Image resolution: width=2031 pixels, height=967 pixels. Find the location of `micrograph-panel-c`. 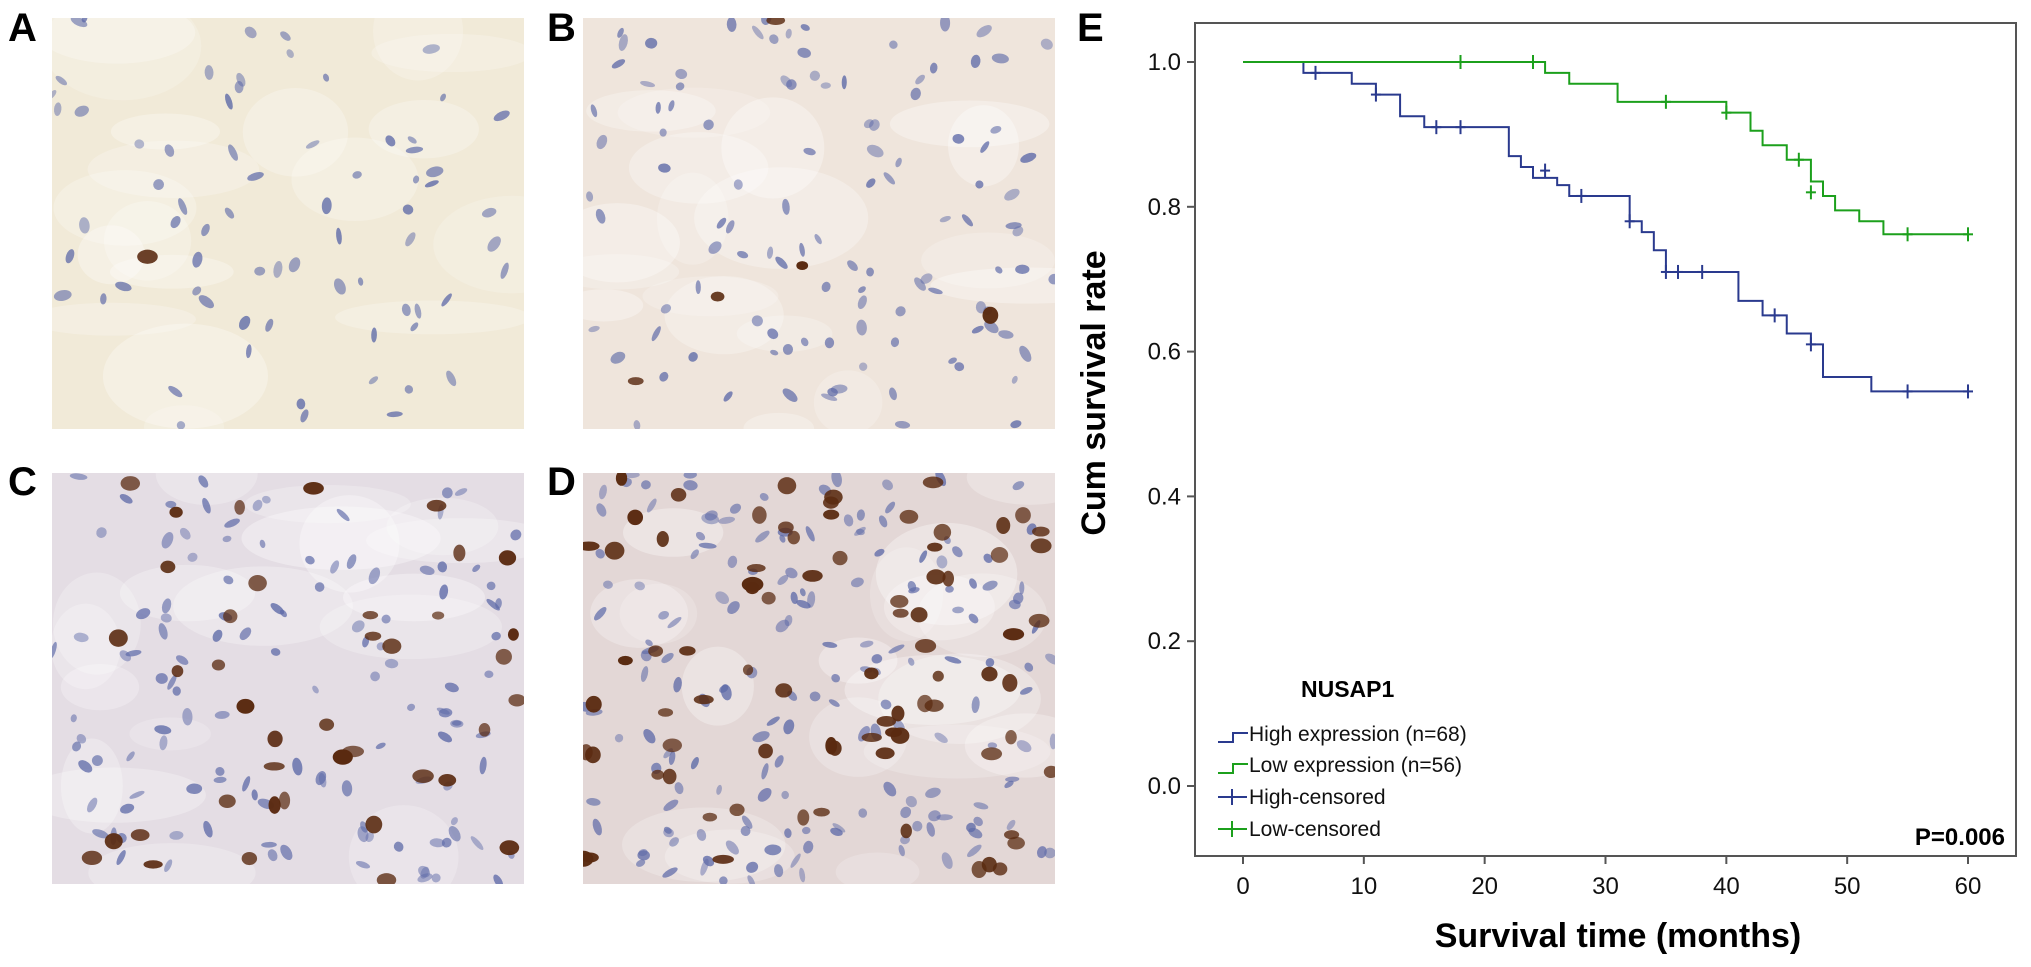

micrograph-panel-c is located at coordinates (288, 678).